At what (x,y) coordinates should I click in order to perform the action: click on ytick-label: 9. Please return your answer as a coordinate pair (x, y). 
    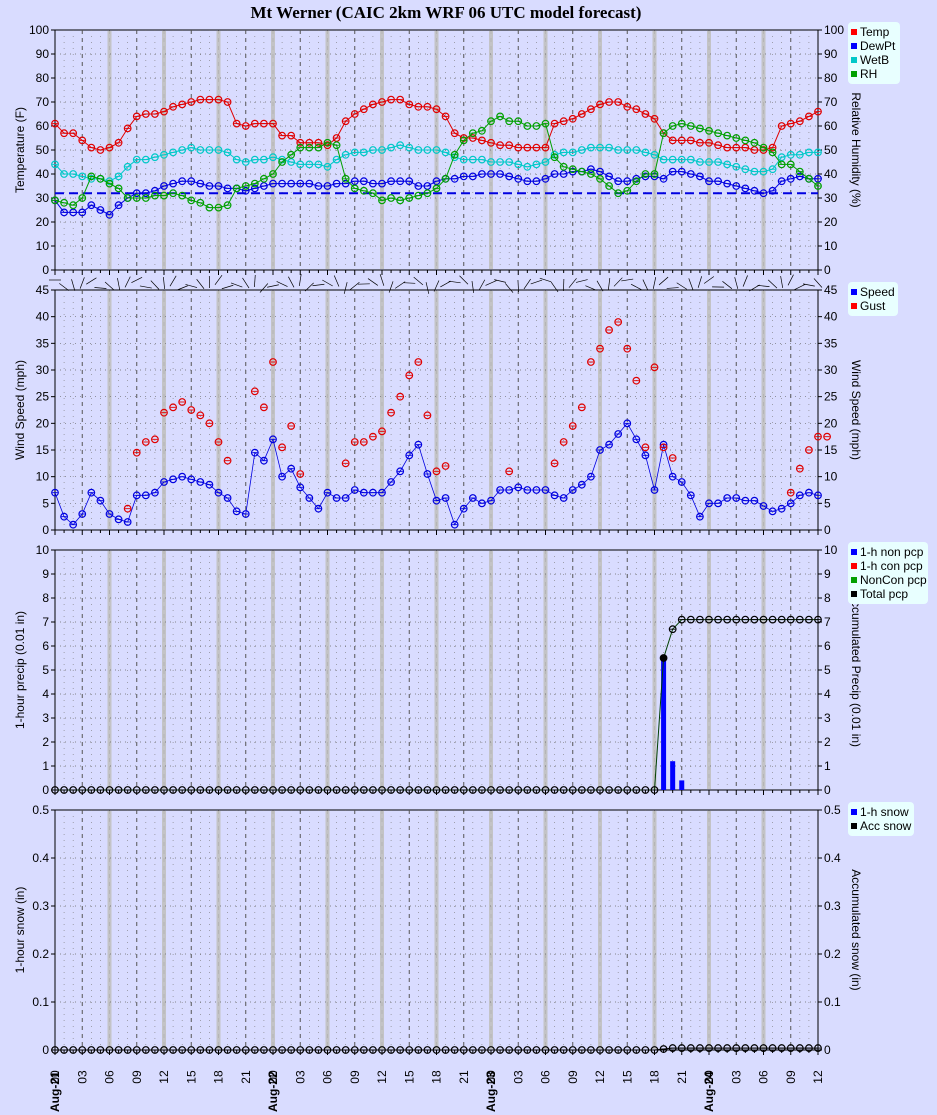
    Looking at the image, I should click on (45, 574).